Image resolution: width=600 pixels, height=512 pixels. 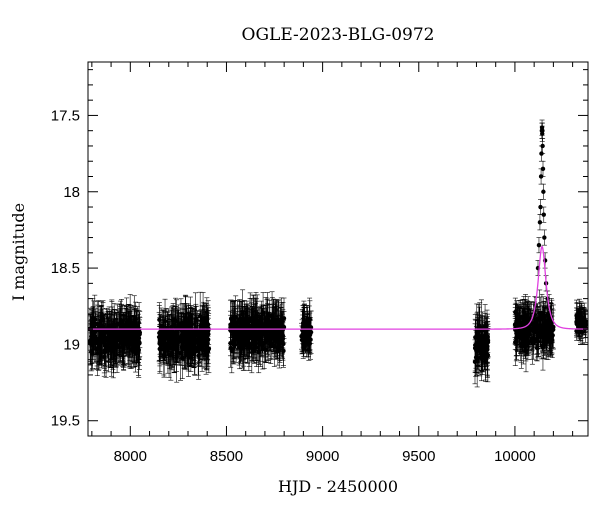 What do you see at coordinates (338, 35) in the screenshot?
I see `chart-title: OGLE-2023-BLG-0972` at bounding box center [338, 35].